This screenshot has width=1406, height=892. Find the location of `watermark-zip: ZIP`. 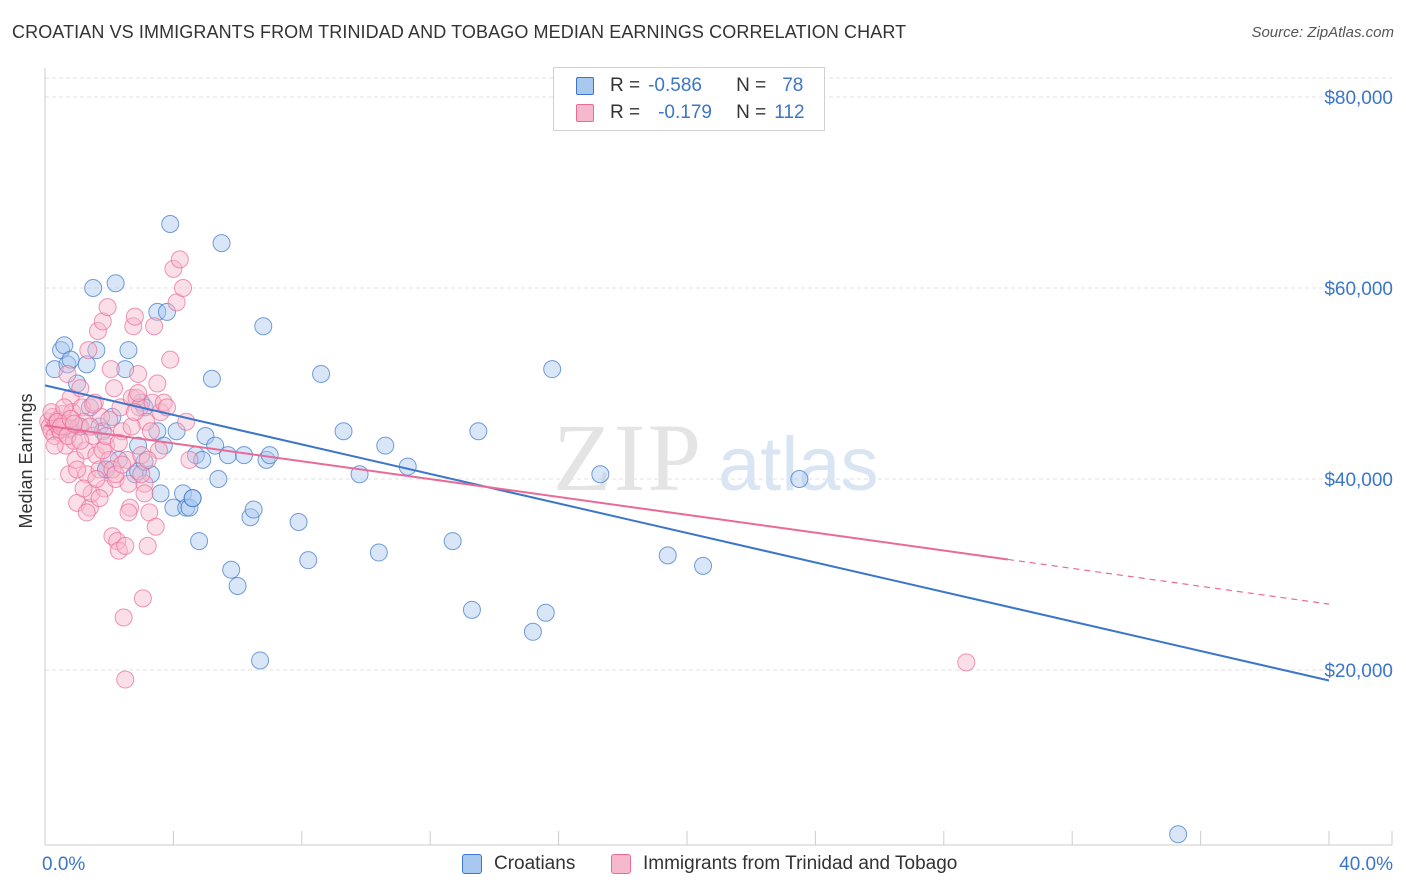

watermark-zip: ZIP is located at coordinates (628, 457).